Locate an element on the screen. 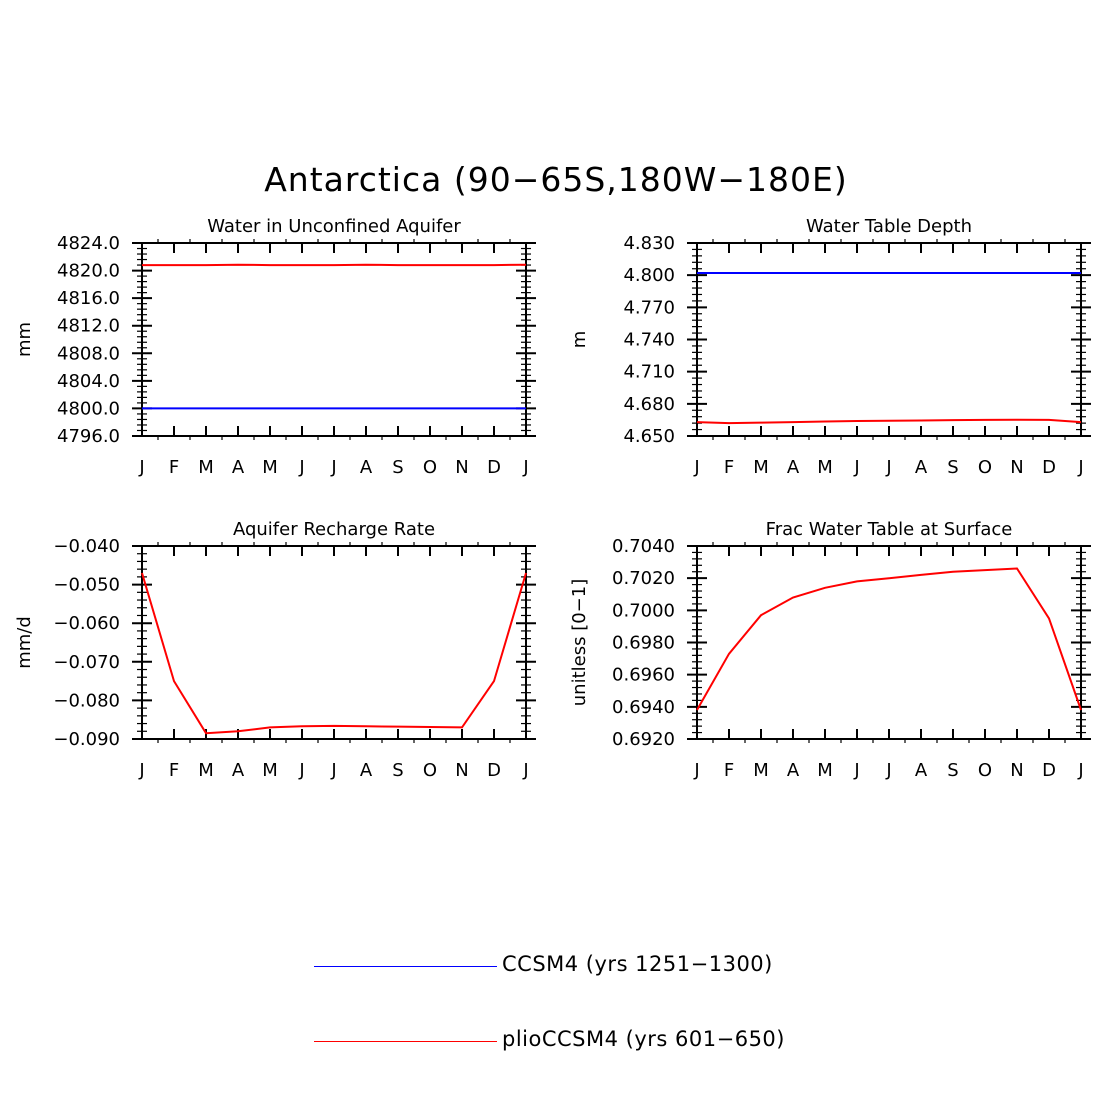  panel-3-title: Aquifer Recharge Rate is located at coordinates (334, 529).